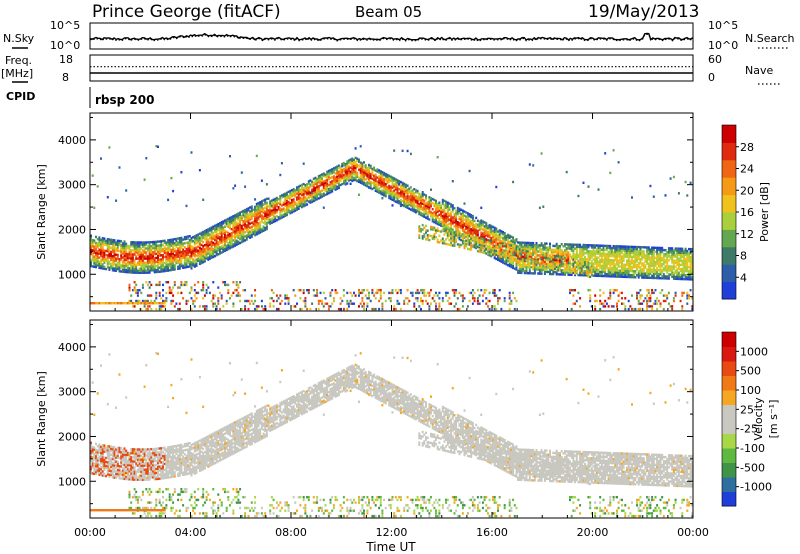 The image size is (800, 554). I want to click on noise-left-label: N.Sky, so click(19, 38).